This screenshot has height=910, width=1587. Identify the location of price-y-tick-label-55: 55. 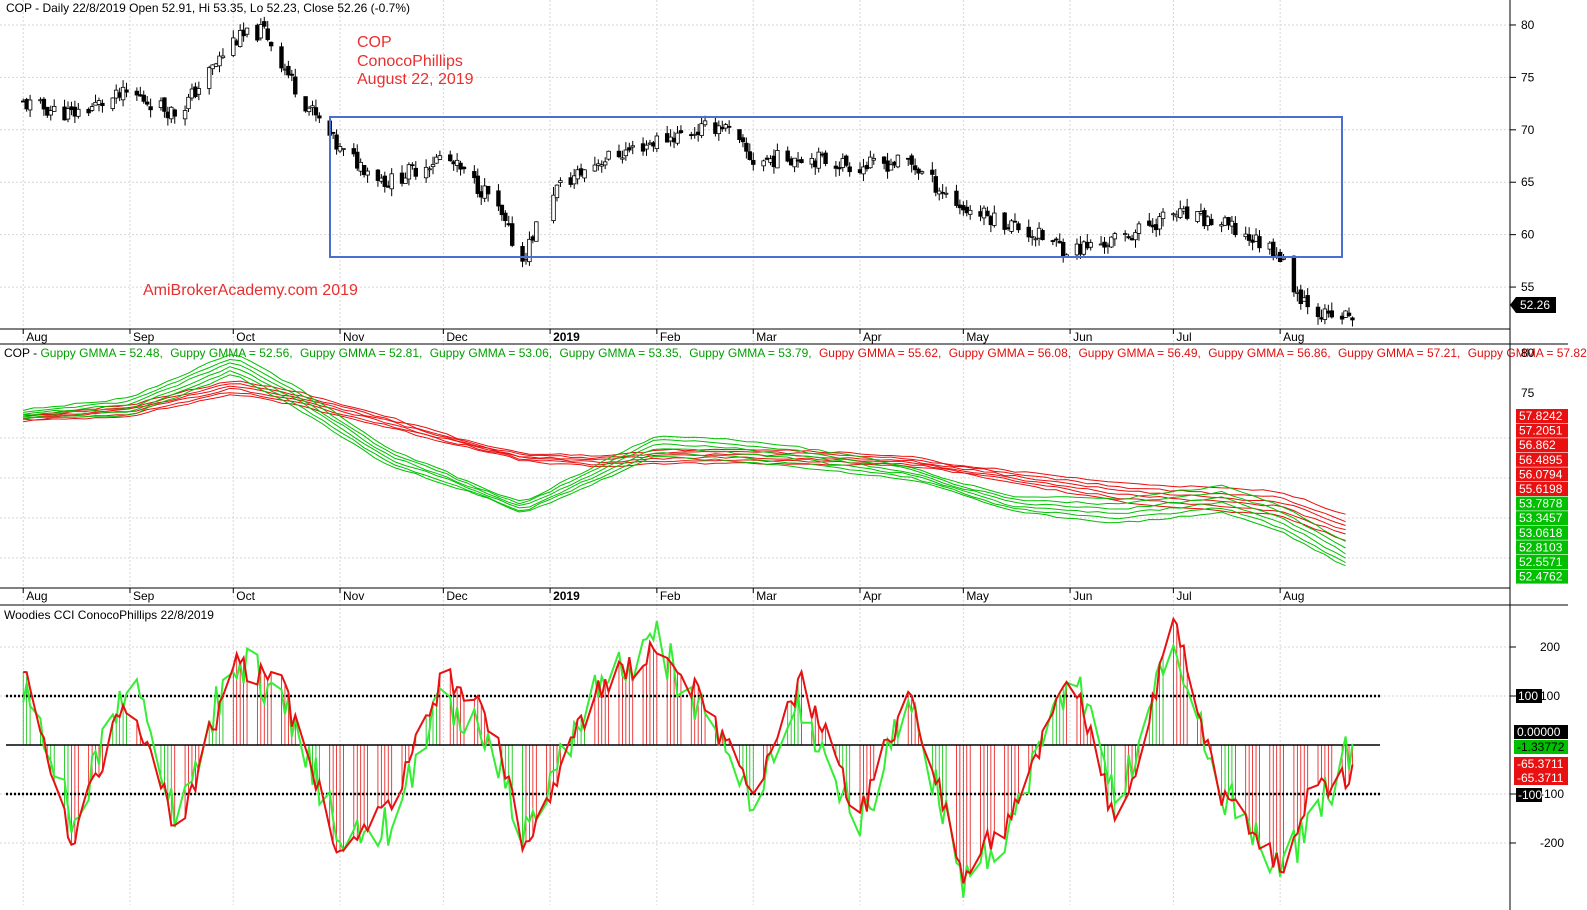
(1528, 287).